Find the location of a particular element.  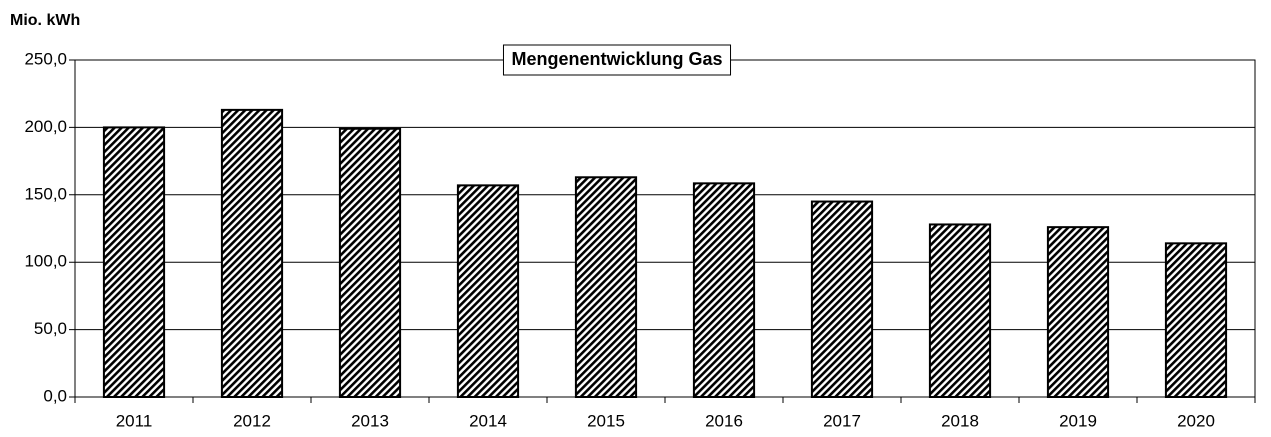

x-tick-label: 2017 is located at coordinates (842, 420).